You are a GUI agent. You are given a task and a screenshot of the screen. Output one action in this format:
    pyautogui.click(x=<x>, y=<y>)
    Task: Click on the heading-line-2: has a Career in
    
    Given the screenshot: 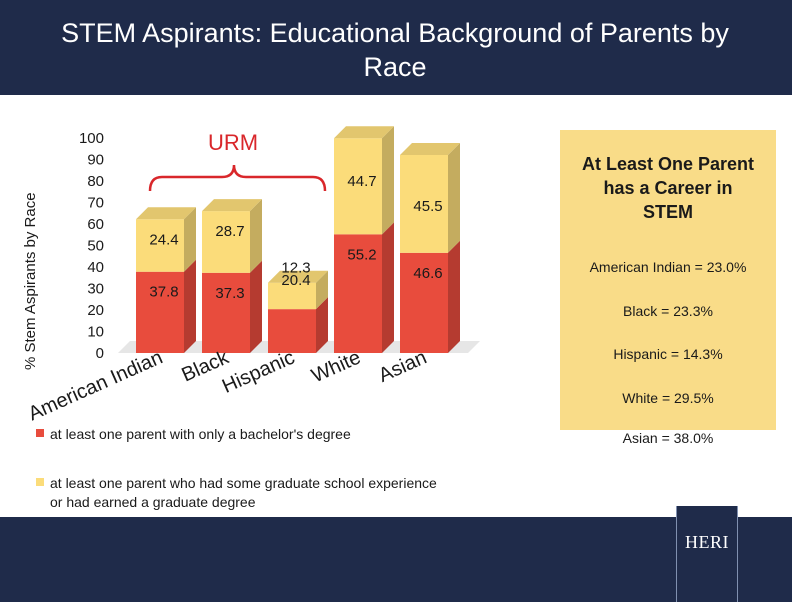 What is the action you would take?
    pyautogui.click(x=668, y=188)
    